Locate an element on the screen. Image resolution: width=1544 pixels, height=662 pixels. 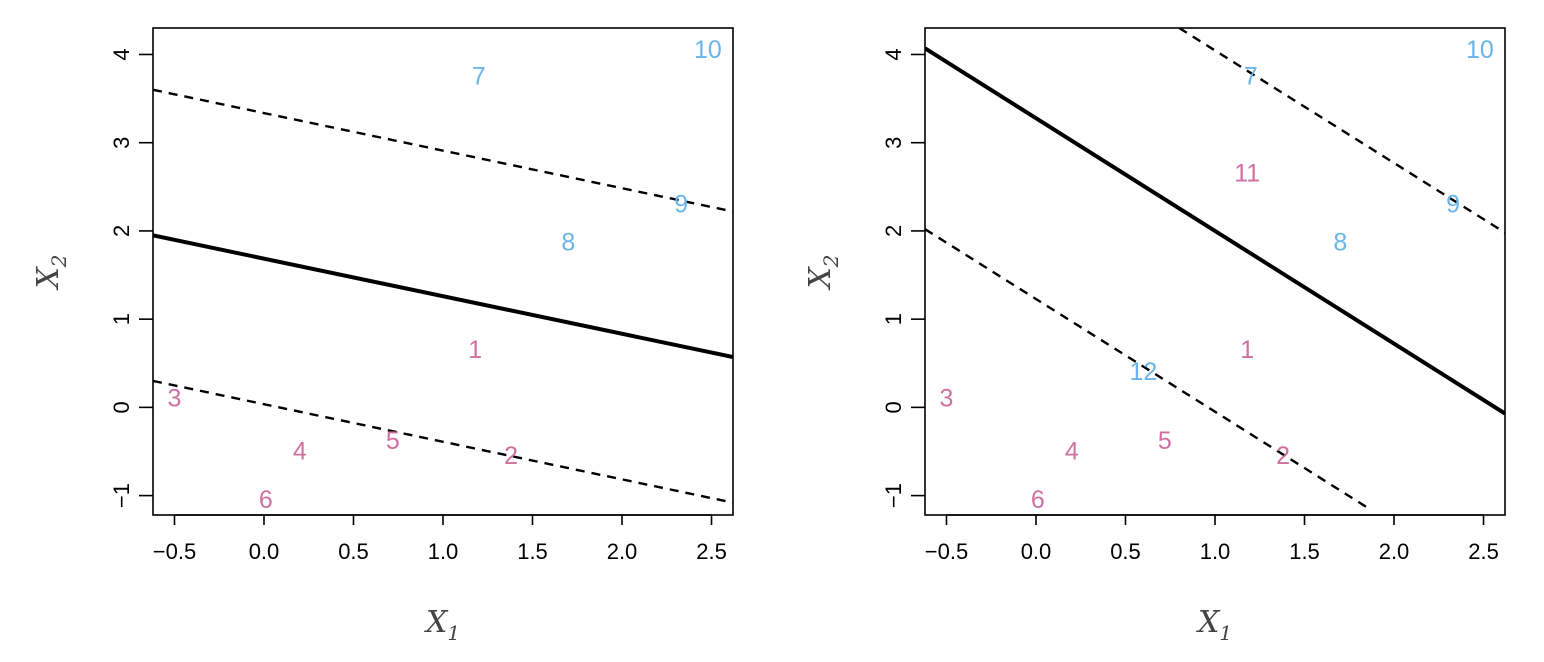
hyperplane-line is located at coordinates (443, 296).